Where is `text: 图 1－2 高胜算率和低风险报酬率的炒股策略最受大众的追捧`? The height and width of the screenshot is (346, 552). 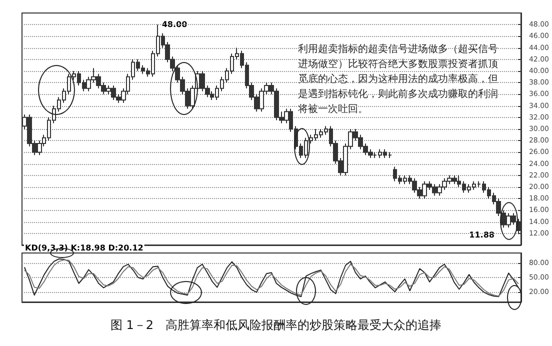 text: 图 1－2 高胜算率和低风险报酬率的炒股策略最受大众的追捧 is located at coordinates (276, 325).